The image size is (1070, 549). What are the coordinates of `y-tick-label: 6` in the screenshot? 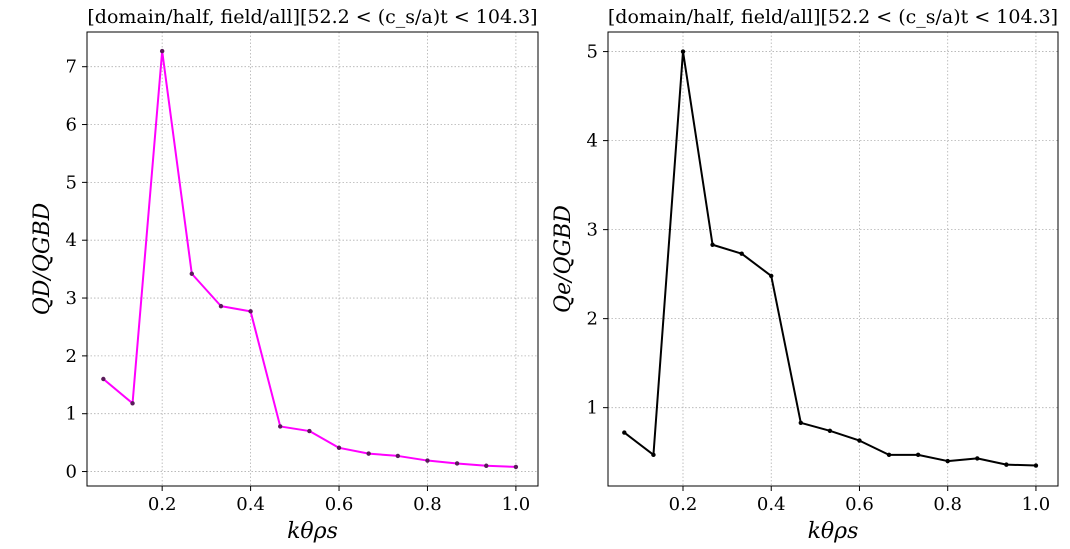 It's located at (71, 125).